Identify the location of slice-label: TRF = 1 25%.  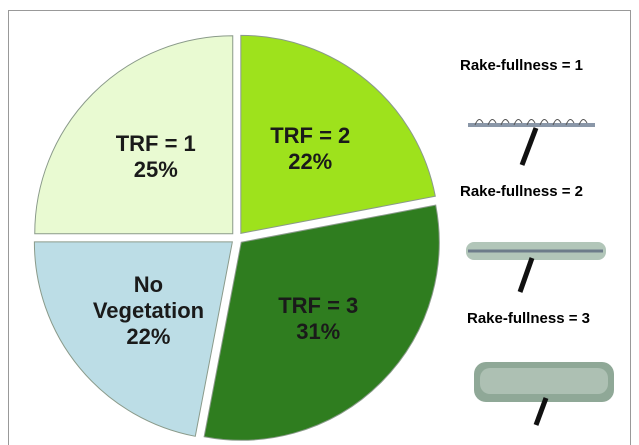
(156, 157).